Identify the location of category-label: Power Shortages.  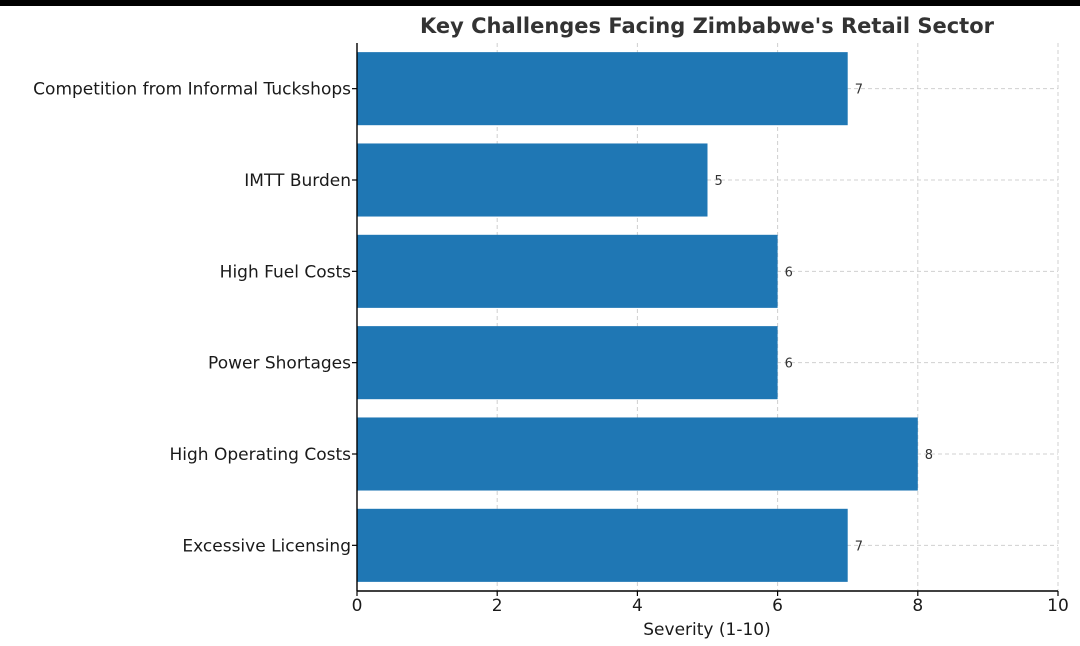
(279, 364).